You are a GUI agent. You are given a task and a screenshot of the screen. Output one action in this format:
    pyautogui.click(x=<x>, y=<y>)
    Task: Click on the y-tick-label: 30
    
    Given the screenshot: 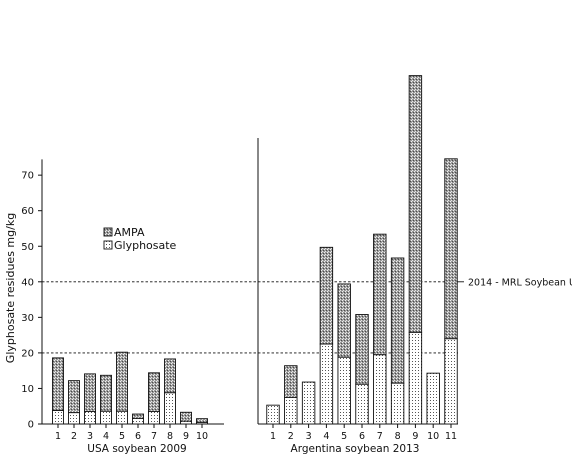 What is the action you would take?
    pyautogui.click(x=27, y=318)
    